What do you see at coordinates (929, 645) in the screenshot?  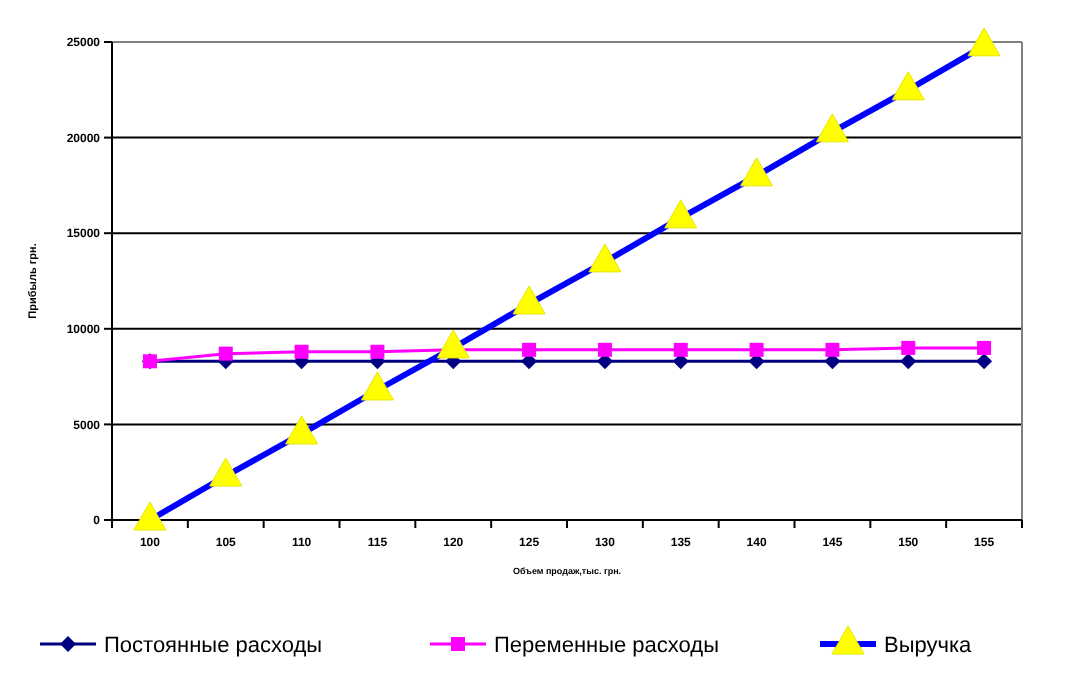 I see `legend-label: Выручка` at bounding box center [929, 645].